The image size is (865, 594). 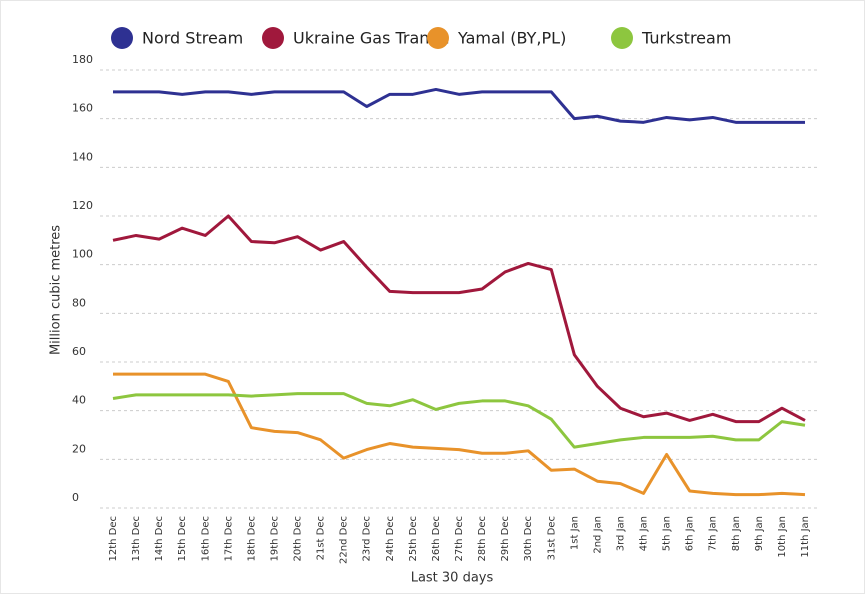 I want to click on x-tick-label: 29th Dec, so click(x=505, y=539).